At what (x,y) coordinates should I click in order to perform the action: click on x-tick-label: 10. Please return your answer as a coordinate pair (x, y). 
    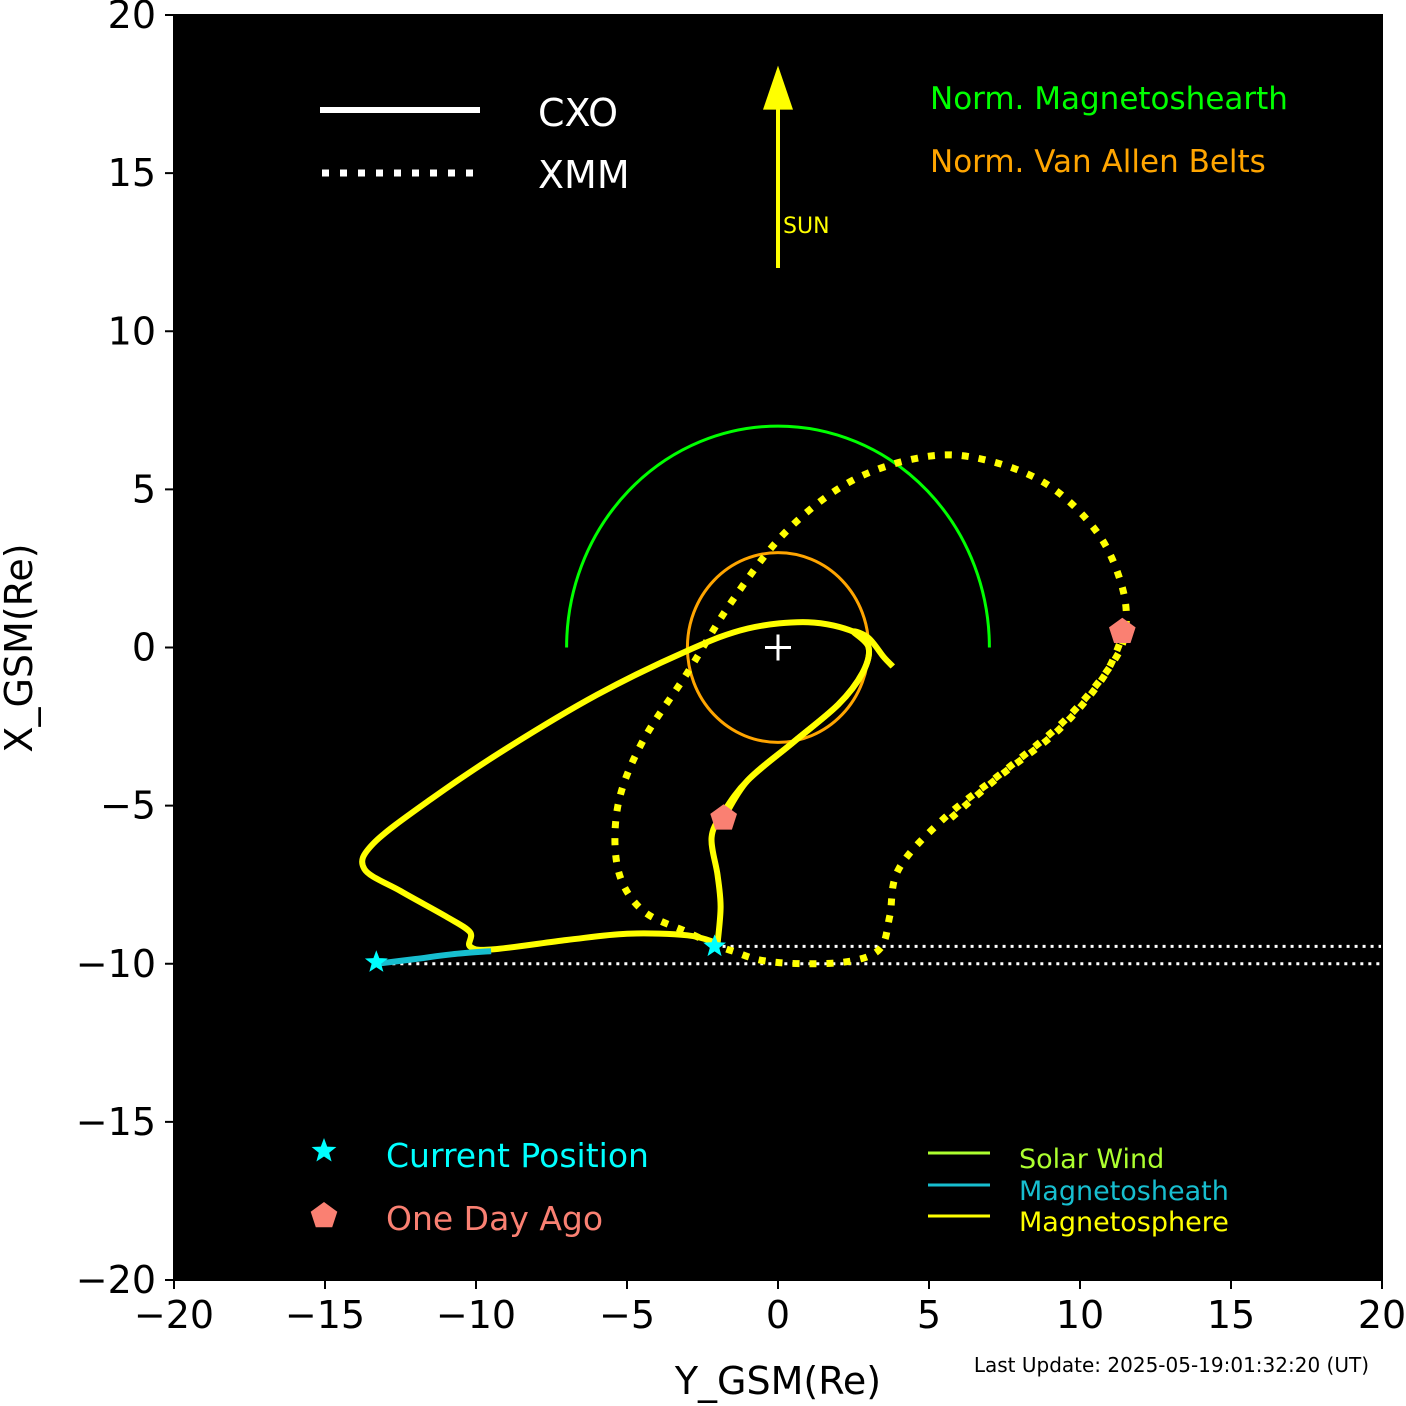
    Looking at the image, I should click on (1080, 1315).